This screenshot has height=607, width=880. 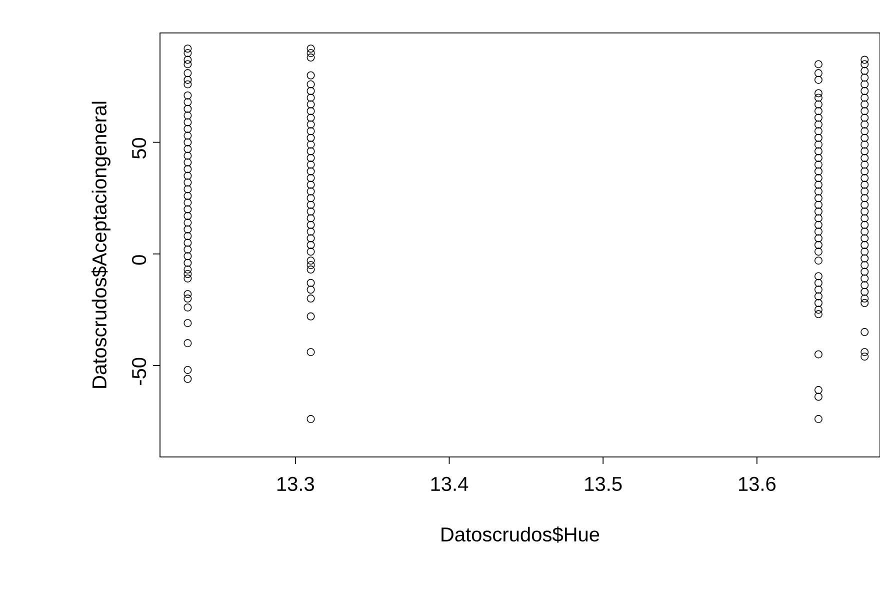 What do you see at coordinates (603, 484) in the screenshot?
I see `x-tick-label: 13.5` at bounding box center [603, 484].